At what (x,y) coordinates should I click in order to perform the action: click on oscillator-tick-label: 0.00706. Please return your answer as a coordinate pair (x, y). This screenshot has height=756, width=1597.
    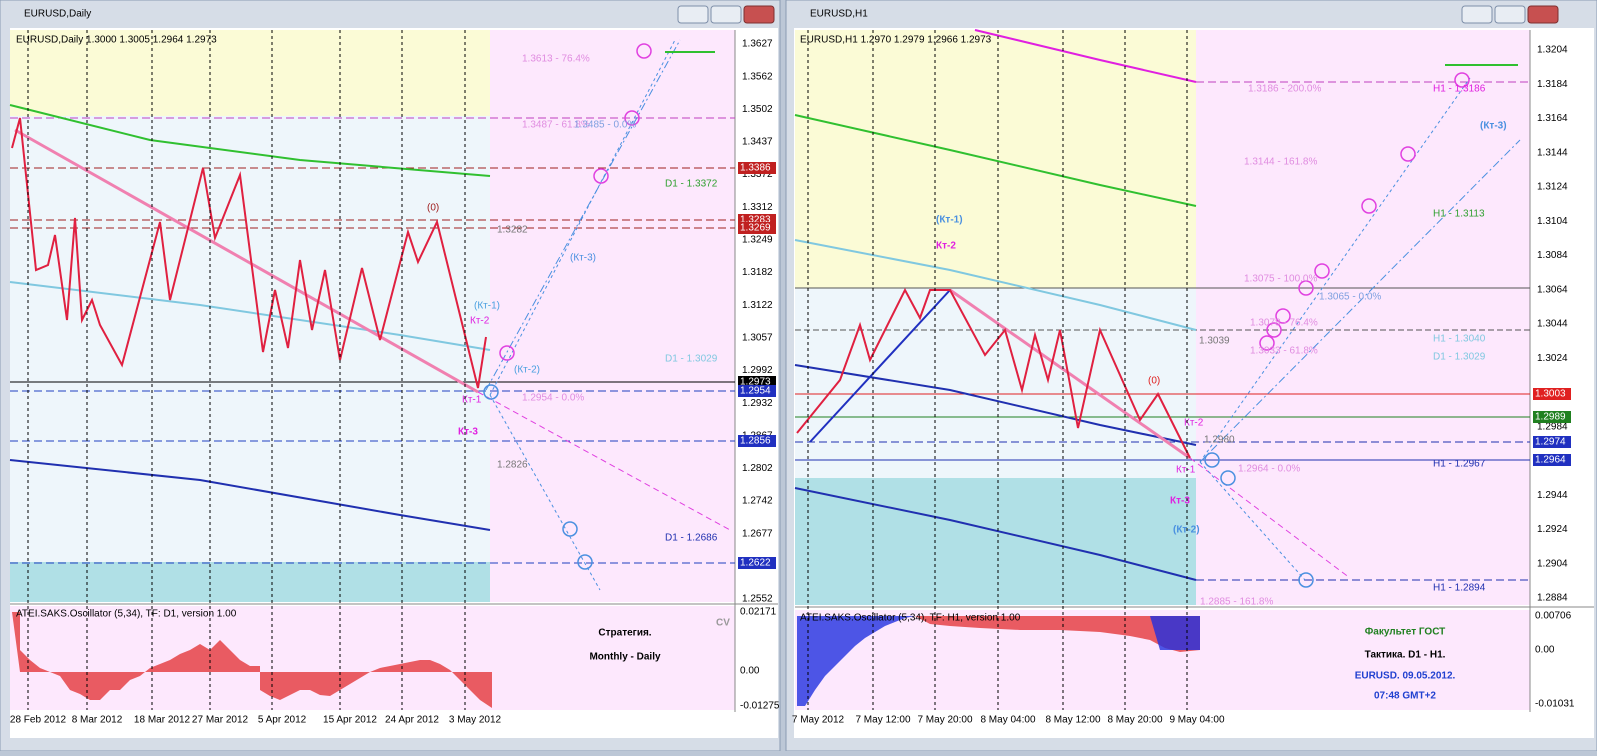
    Looking at the image, I should click on (1553, 616).